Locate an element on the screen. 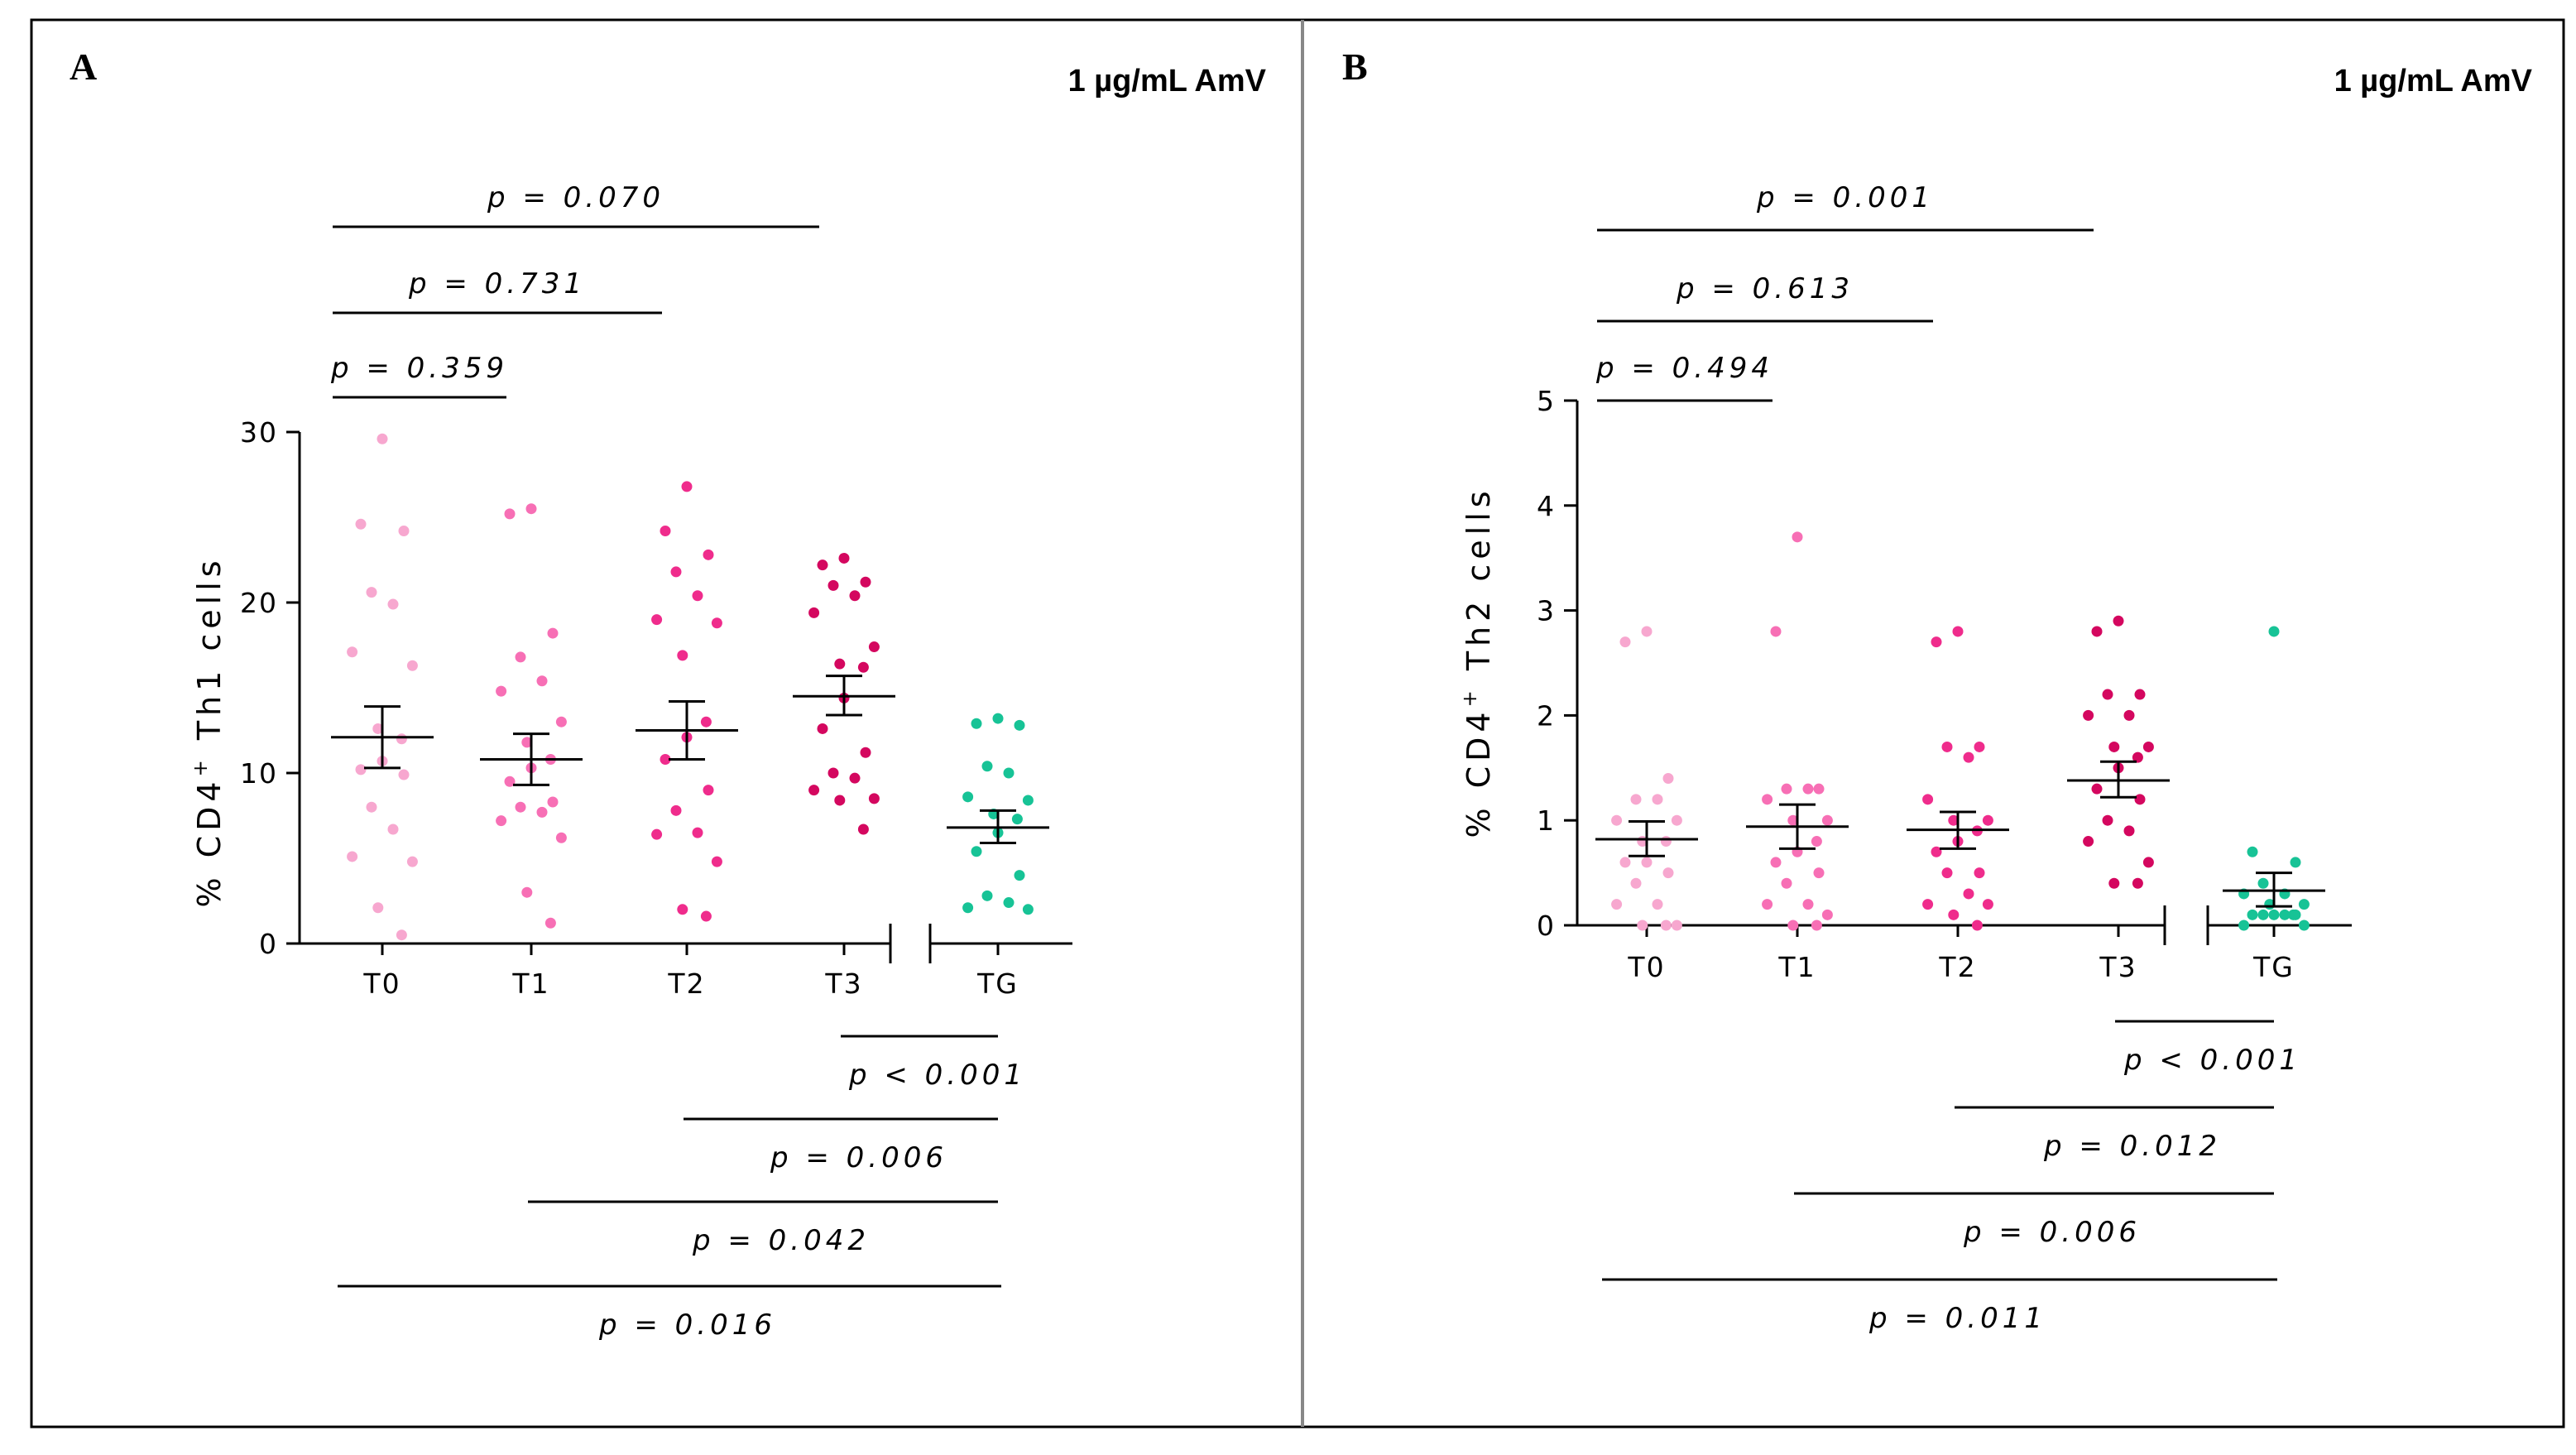  panel-b-p-value-label: p = 0.001 is located at coordinates (1845, 197).